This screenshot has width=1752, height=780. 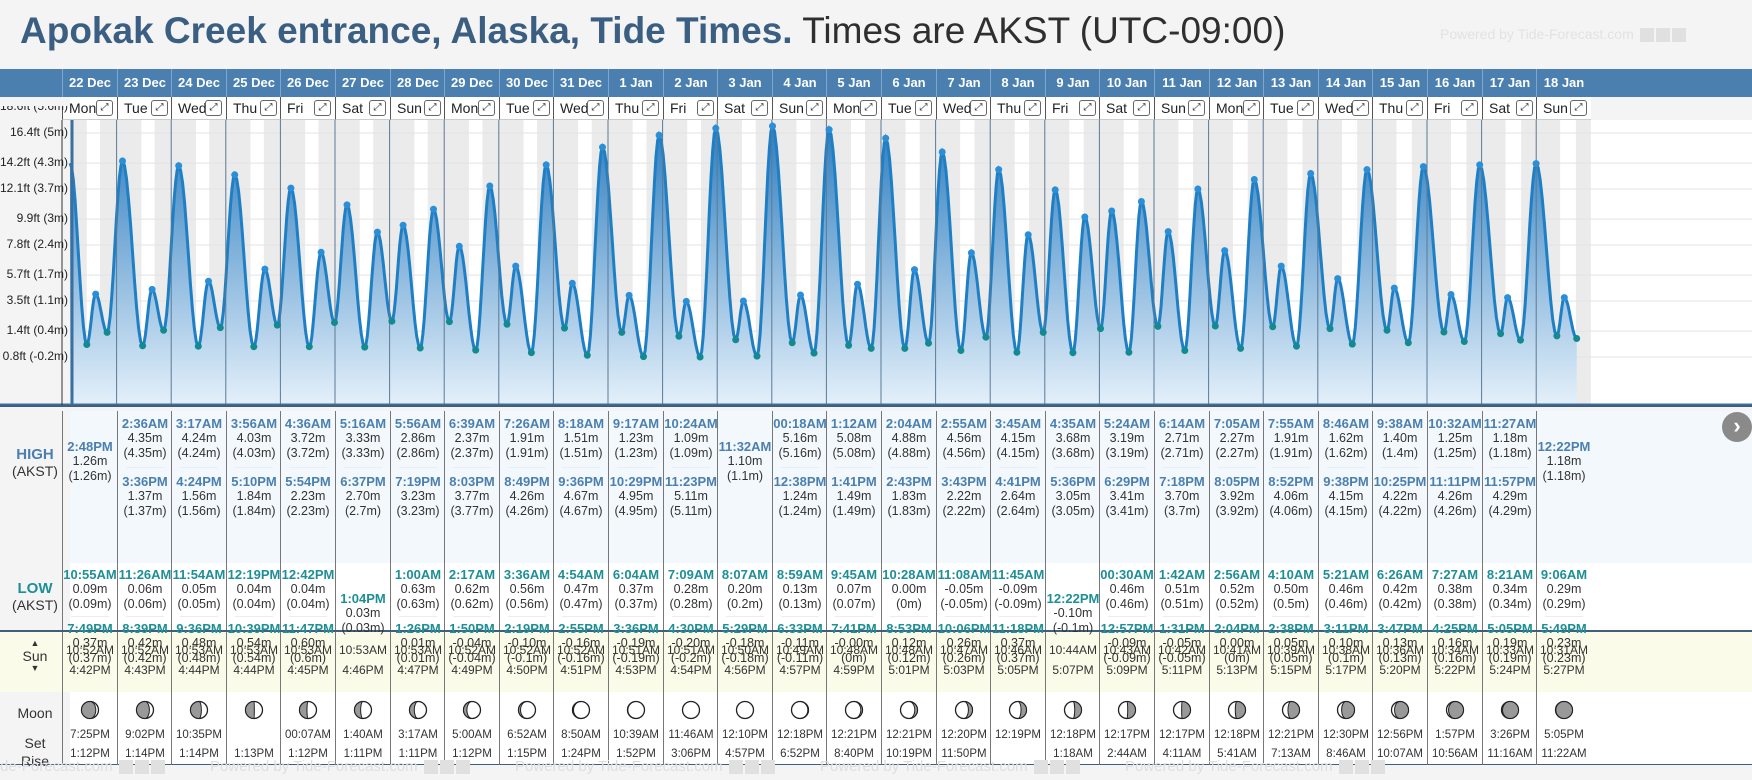 What do you see at coordinates (417, 662) in the screenshot?
I see `sun-cell: 10:53AM 4:47PM` at bounding box center [417, 662].